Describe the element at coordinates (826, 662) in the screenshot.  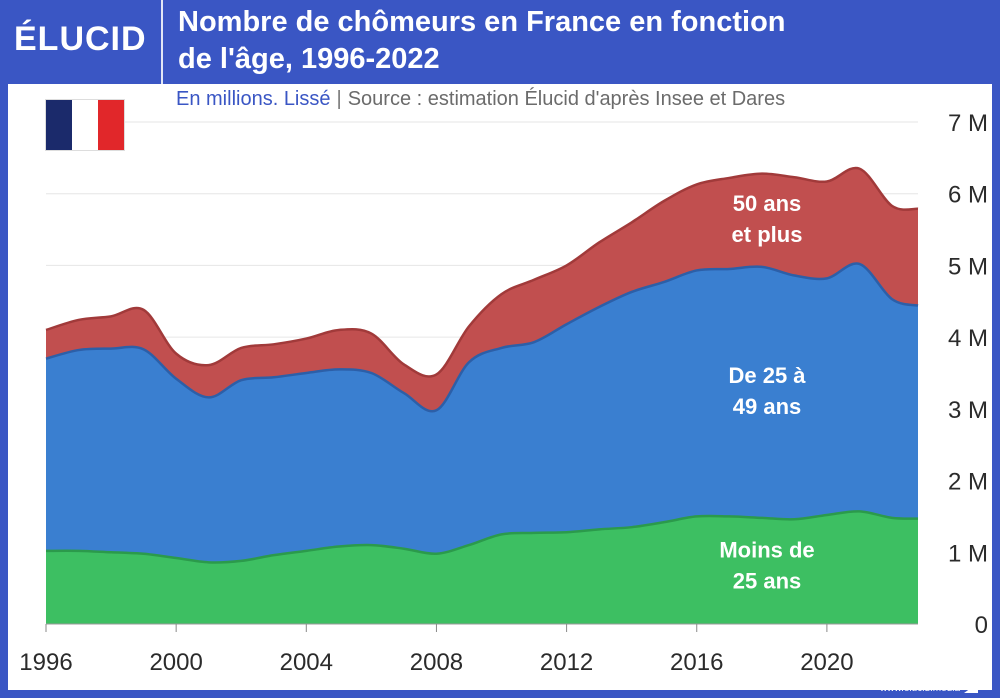
I see `x-tick-label: 2020` at that location.